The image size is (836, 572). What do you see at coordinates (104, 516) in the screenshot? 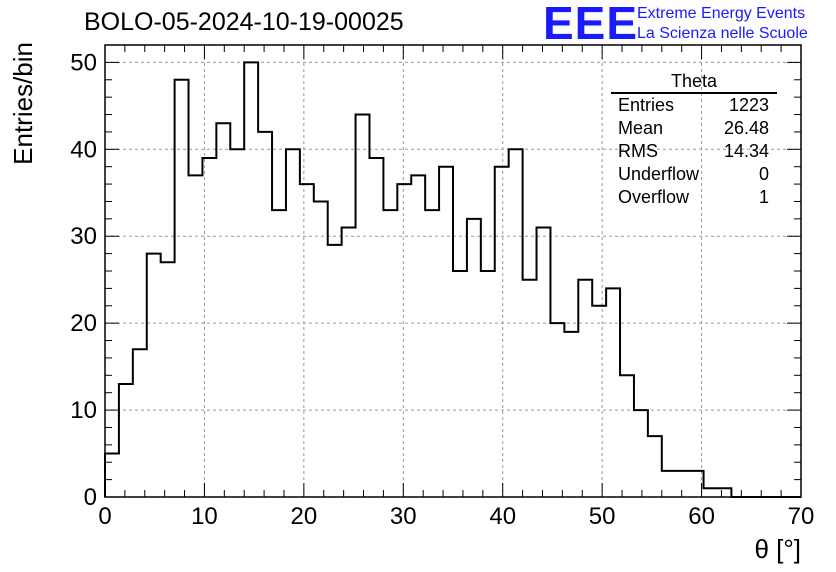
I see `x-tick-label: 0` at bounding box center [104, 516].